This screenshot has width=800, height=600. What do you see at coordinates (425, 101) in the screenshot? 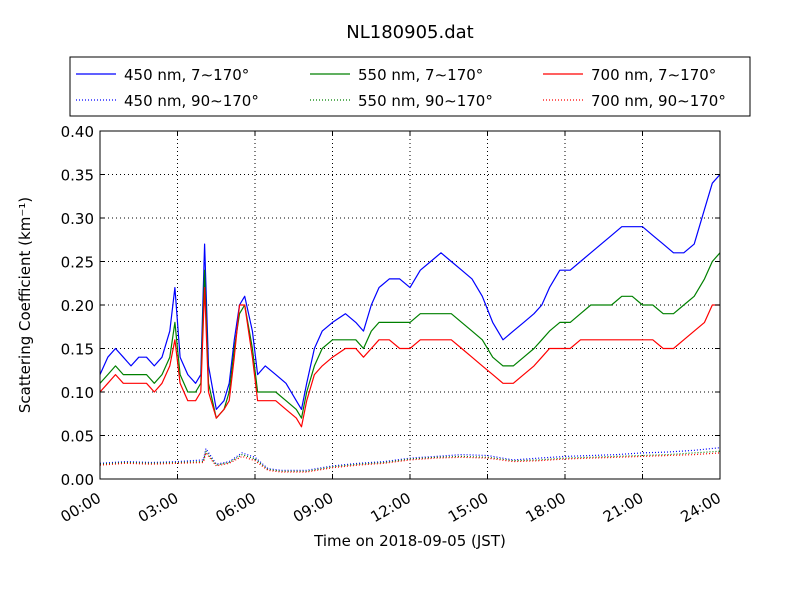
I see `legend-label: 550 nm, 90∼170°` at bounding box center [425, 101].